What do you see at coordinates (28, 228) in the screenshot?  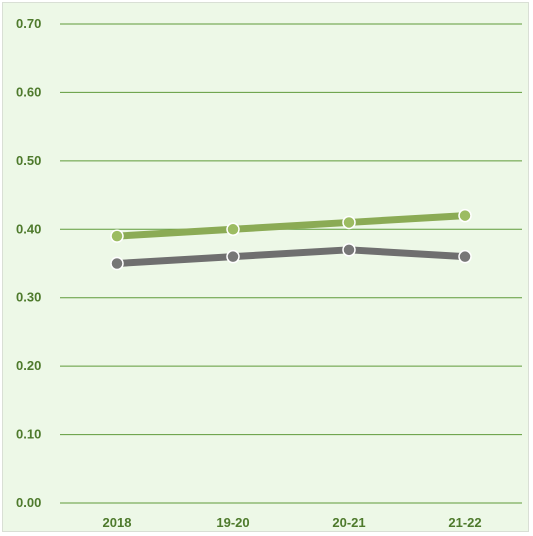 I see `y-tick-label: 0.40` at bounding box center [28, 228].